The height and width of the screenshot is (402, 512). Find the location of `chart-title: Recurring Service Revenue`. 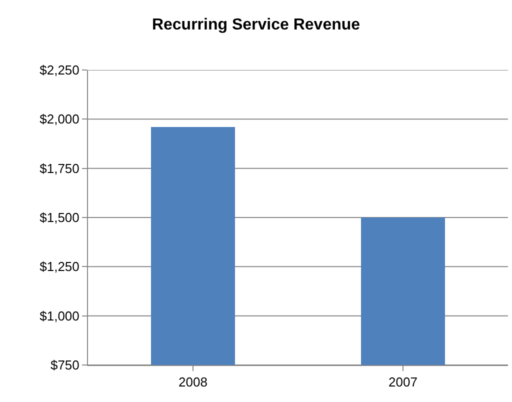

chart-title: Recurring Service Revenue is located at coordinates (256, 25).